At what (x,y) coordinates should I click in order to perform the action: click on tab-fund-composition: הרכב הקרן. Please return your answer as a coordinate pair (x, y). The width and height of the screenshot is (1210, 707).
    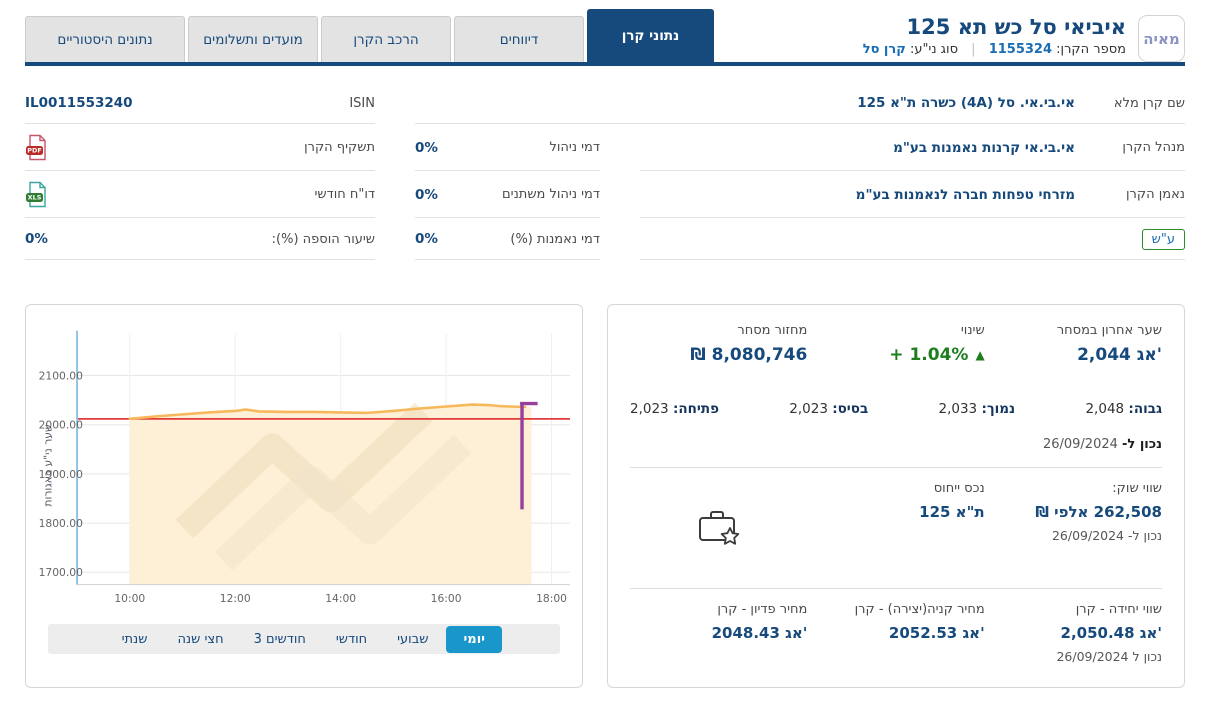
    Looking at the image, I should click on (386, 39).